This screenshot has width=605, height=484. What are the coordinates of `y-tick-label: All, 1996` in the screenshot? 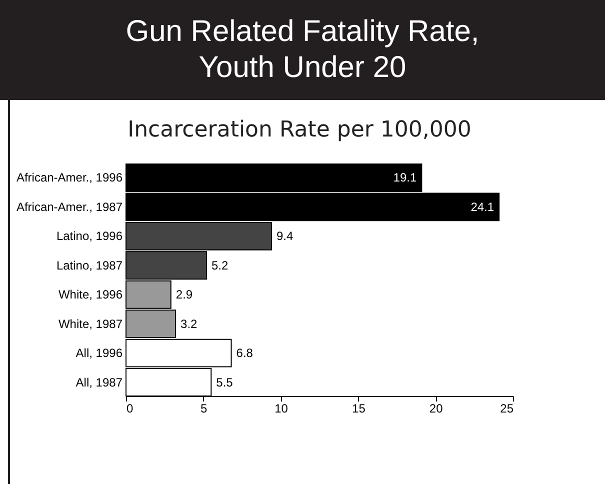 It's located at (99, 353).